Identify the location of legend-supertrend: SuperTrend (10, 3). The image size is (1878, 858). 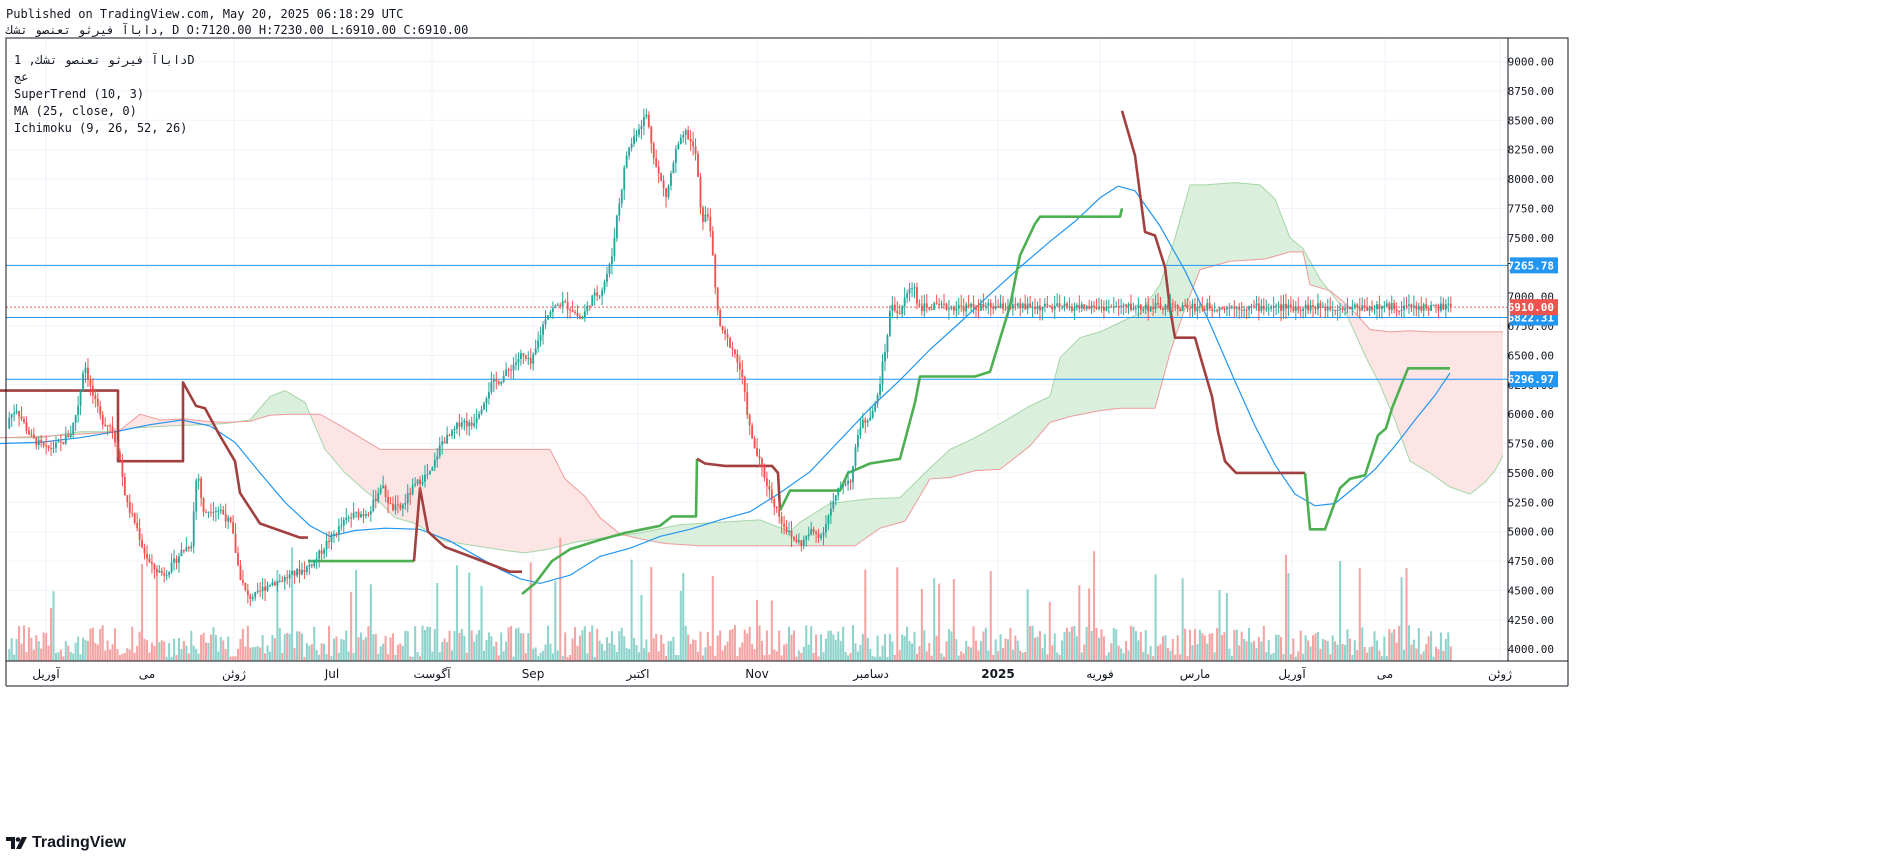
(79, 94).